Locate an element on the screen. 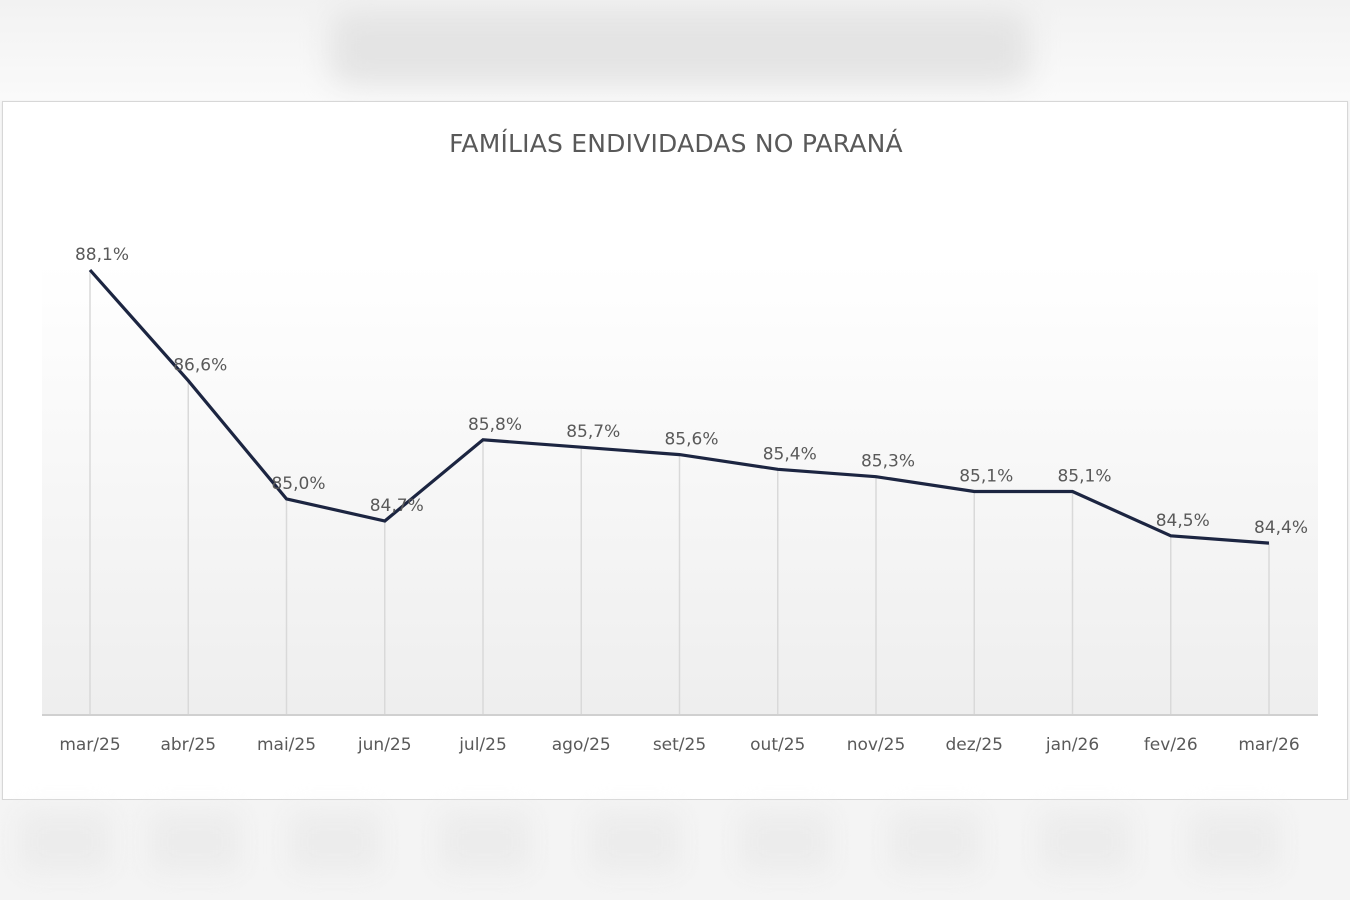  x-axis-tick-label: jul/25 is located at coordinates (482, 745).